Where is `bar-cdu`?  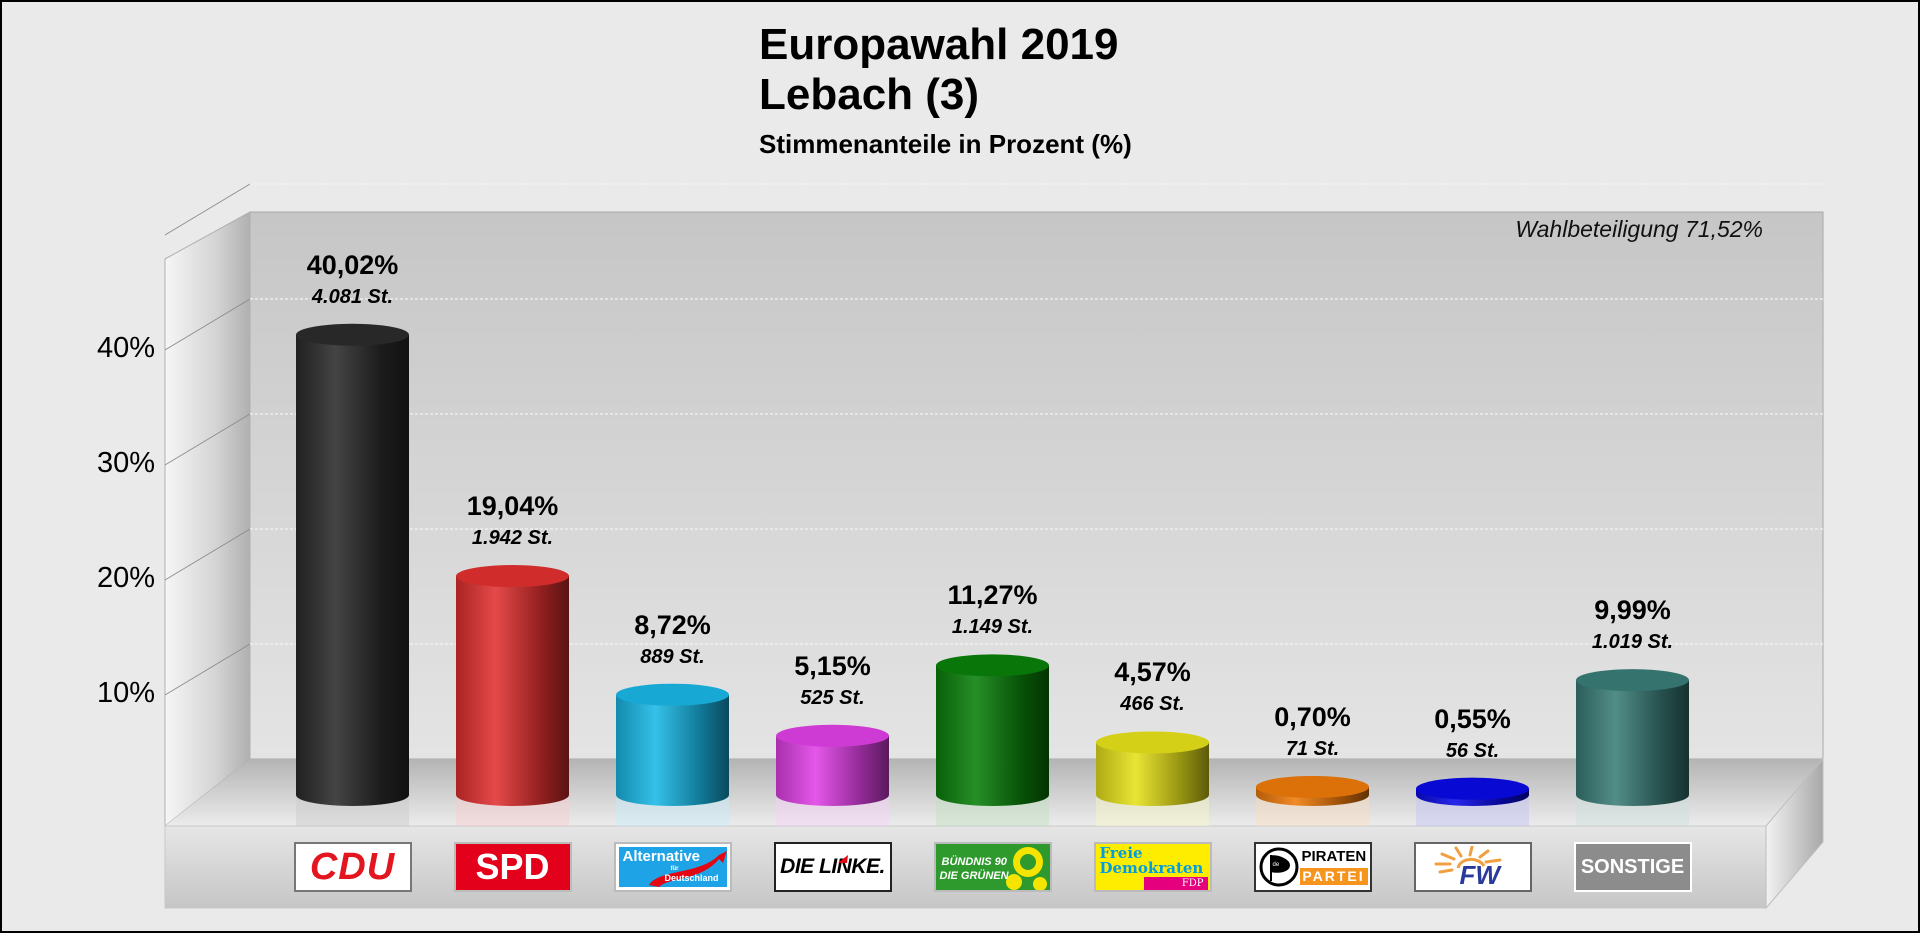
bar-cdu is located at coordinates (352, 574).